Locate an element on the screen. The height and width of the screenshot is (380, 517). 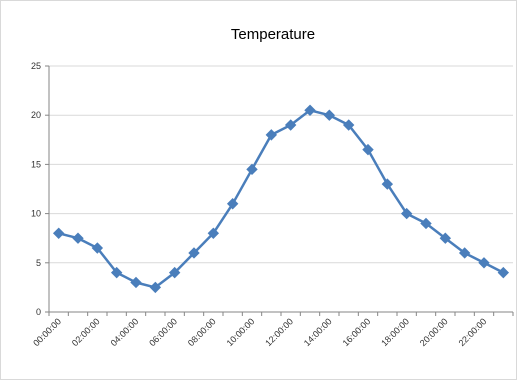
x-tick-label-18-00-00: 18:00:00 is located at coordinates (395, 332).